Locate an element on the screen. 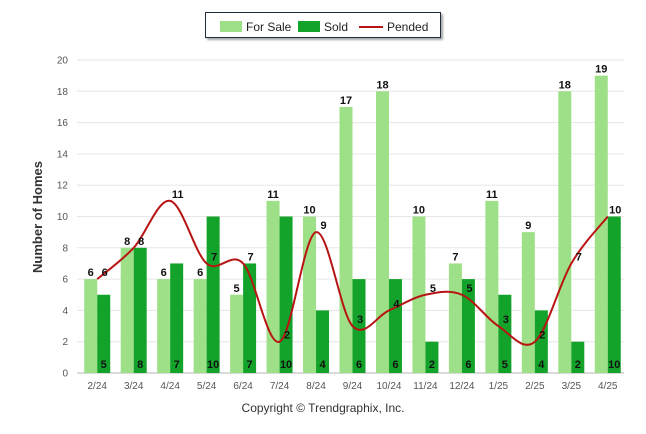 The height and width of the screenshot is (434, 646). for-sale-value-label: 5 is located at coordinates (237, 289).